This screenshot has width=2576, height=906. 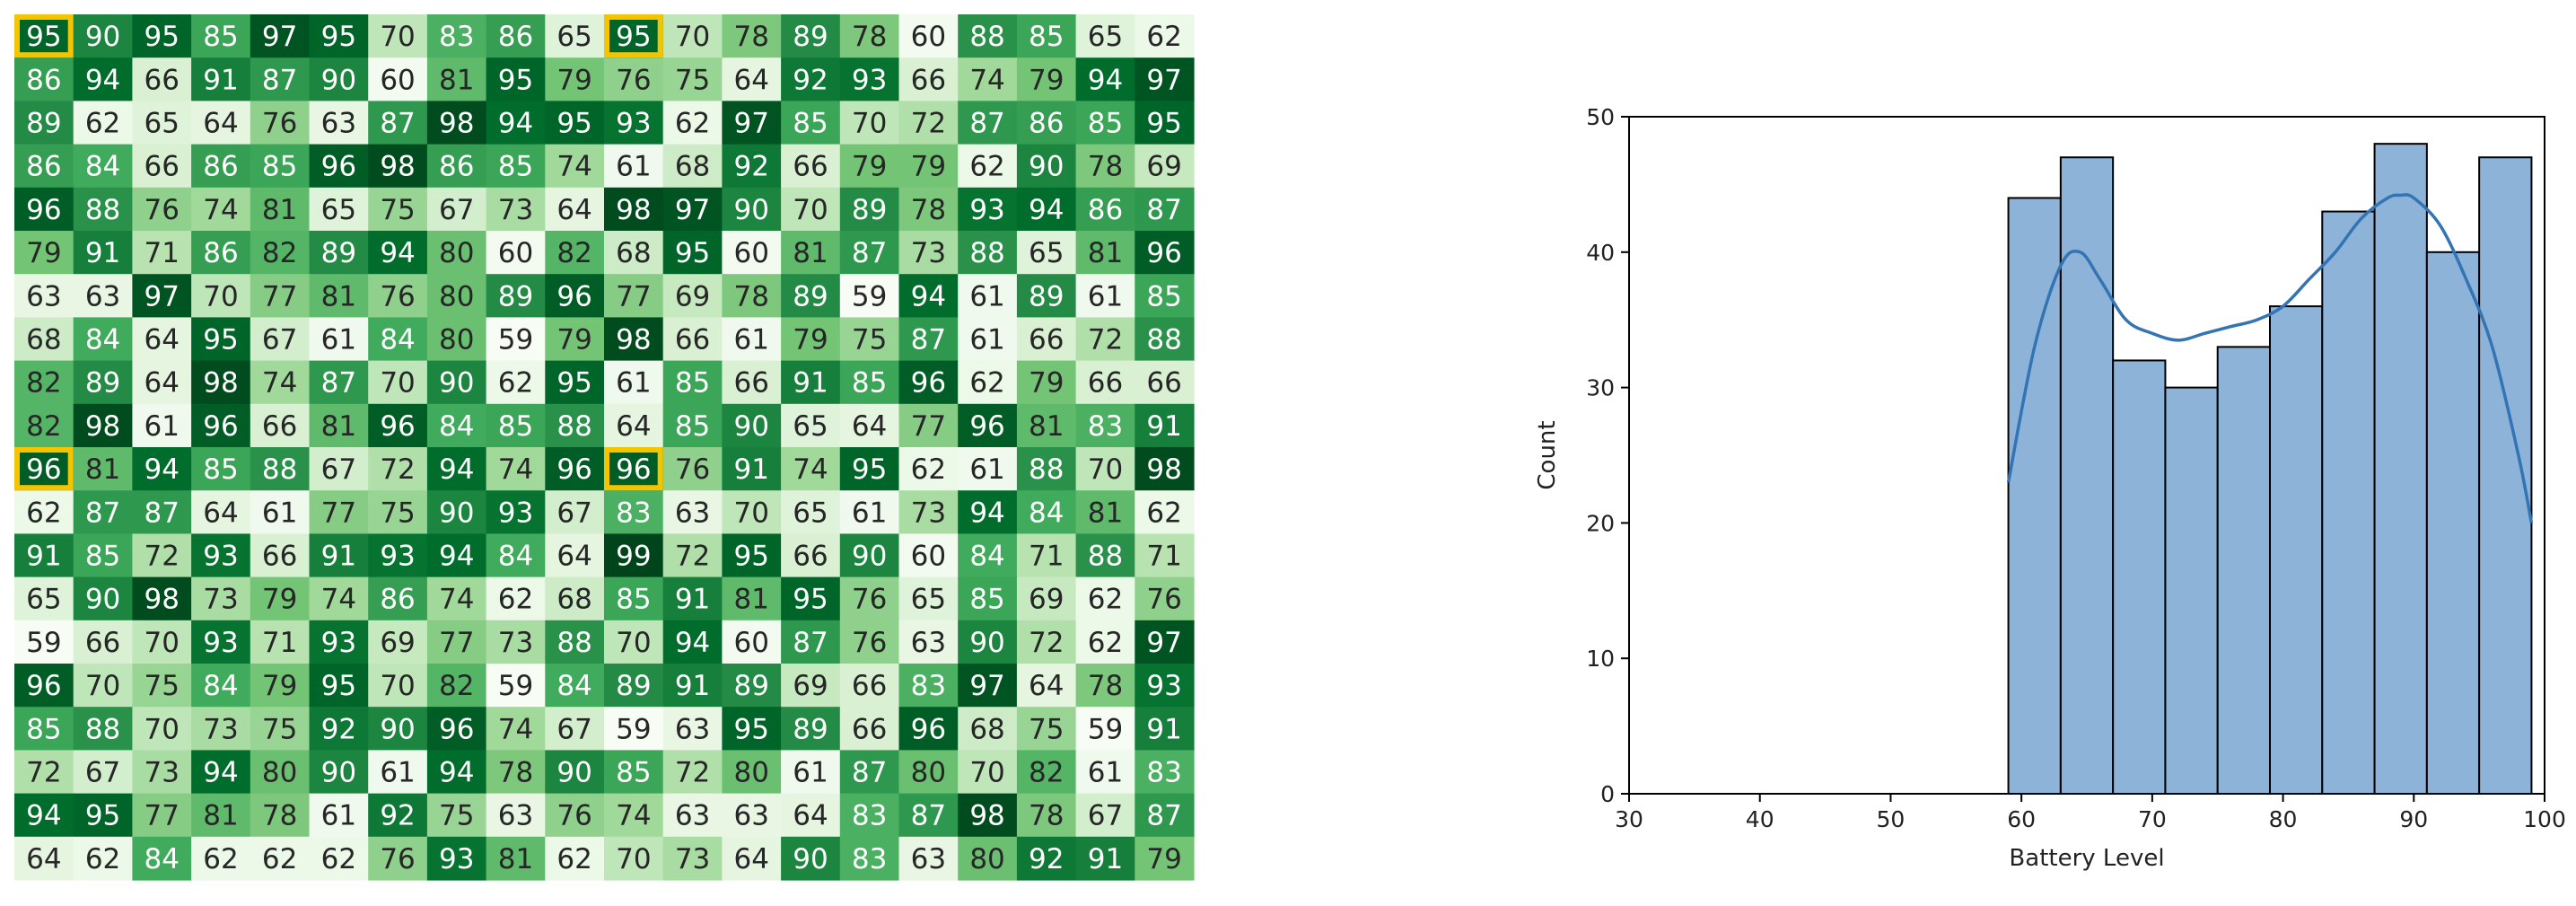 What do you see at coordinates (928, 426) in the screenshot?
I see `heatmap-cell-value: 77` at bounding box center [928, 426].